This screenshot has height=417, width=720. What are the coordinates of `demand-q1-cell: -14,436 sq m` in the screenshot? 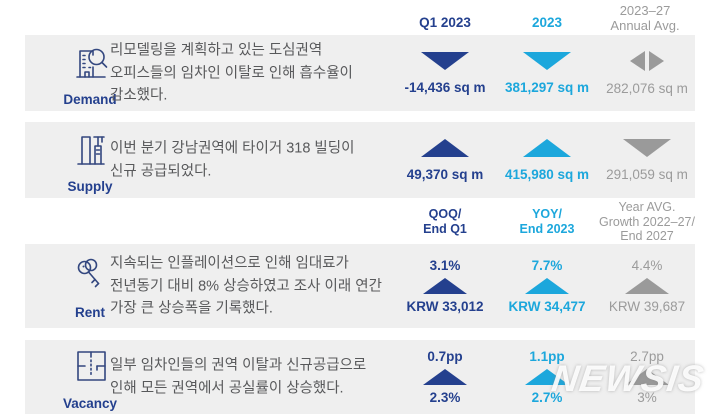 It's located at (445, 73).